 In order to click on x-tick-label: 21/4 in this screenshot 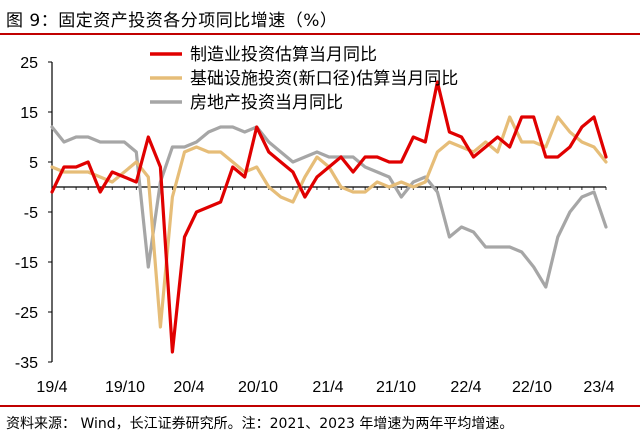, I will do `click(327, 387)`.